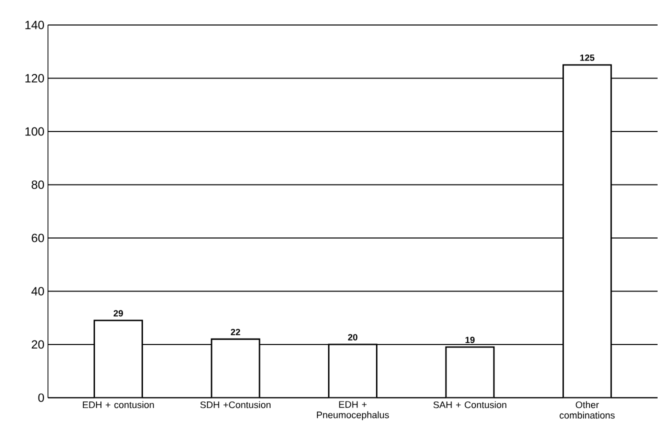  Describe the element at coordinates (470, 340) in the screenshot. I see `data-label: 19` at that location.